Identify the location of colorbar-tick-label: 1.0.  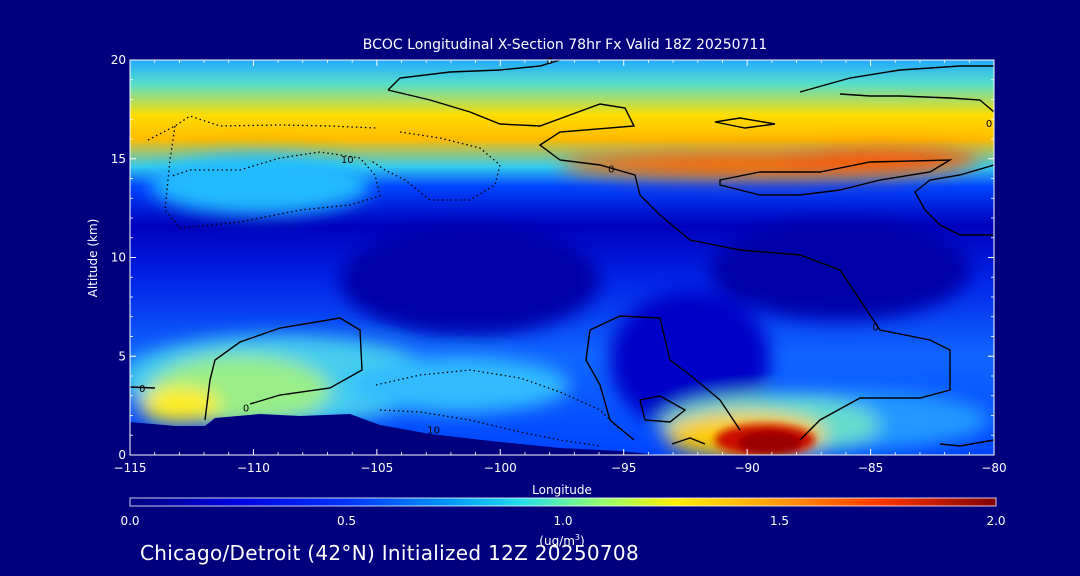
(562, 521).